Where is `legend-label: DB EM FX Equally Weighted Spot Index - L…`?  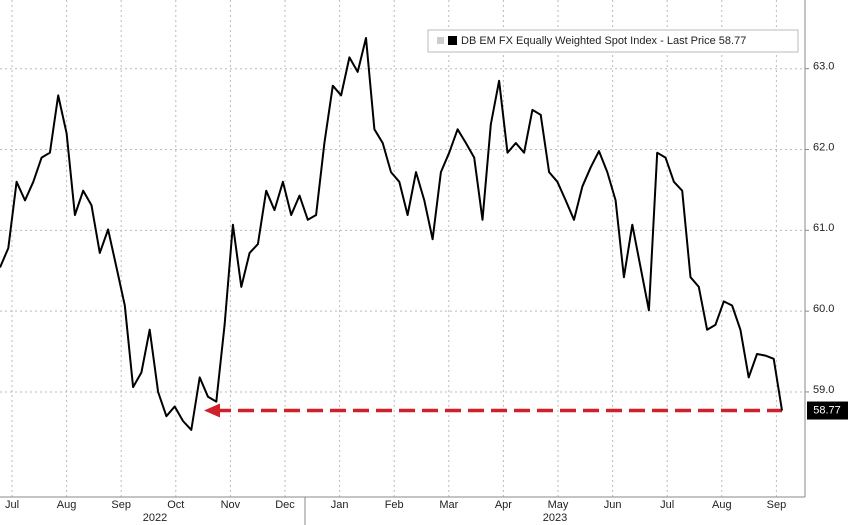 legend-label: DB EM FX Equally Weighted Spot Index - L… is located at coordinates (603, 41).